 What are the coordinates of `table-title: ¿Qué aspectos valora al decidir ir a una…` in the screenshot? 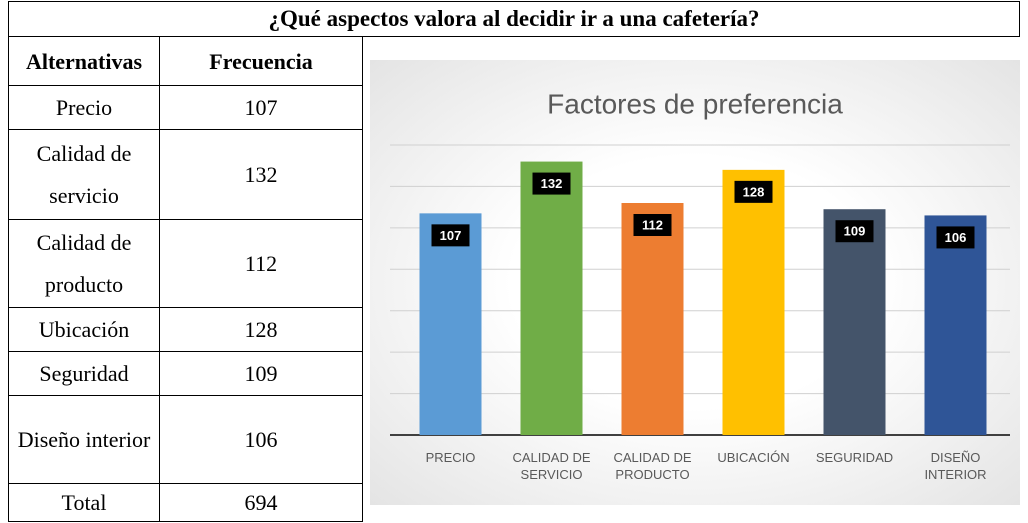 It's located at (514, 19).